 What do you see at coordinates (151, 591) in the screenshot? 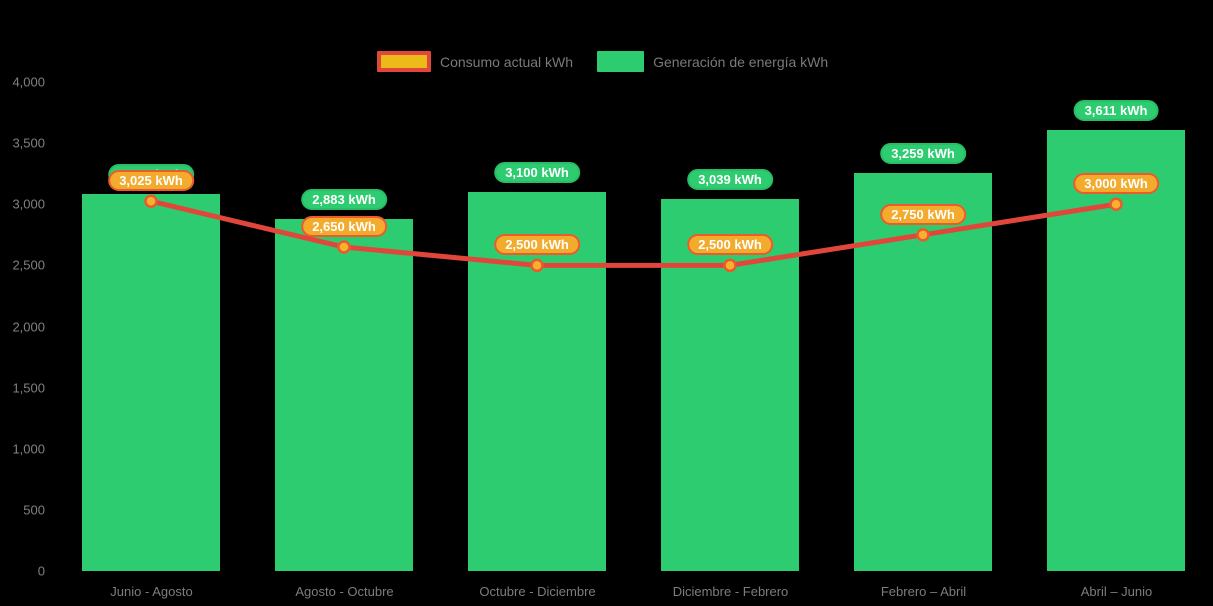
I see `x-axis-tick-label: Junio - Agosto` at bounding box center [151, 591].